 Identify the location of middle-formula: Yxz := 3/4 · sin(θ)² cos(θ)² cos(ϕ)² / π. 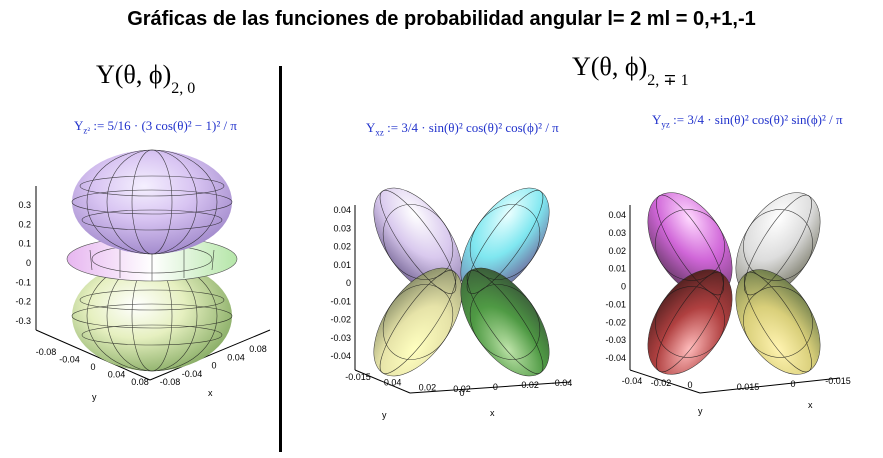
(462, 129).